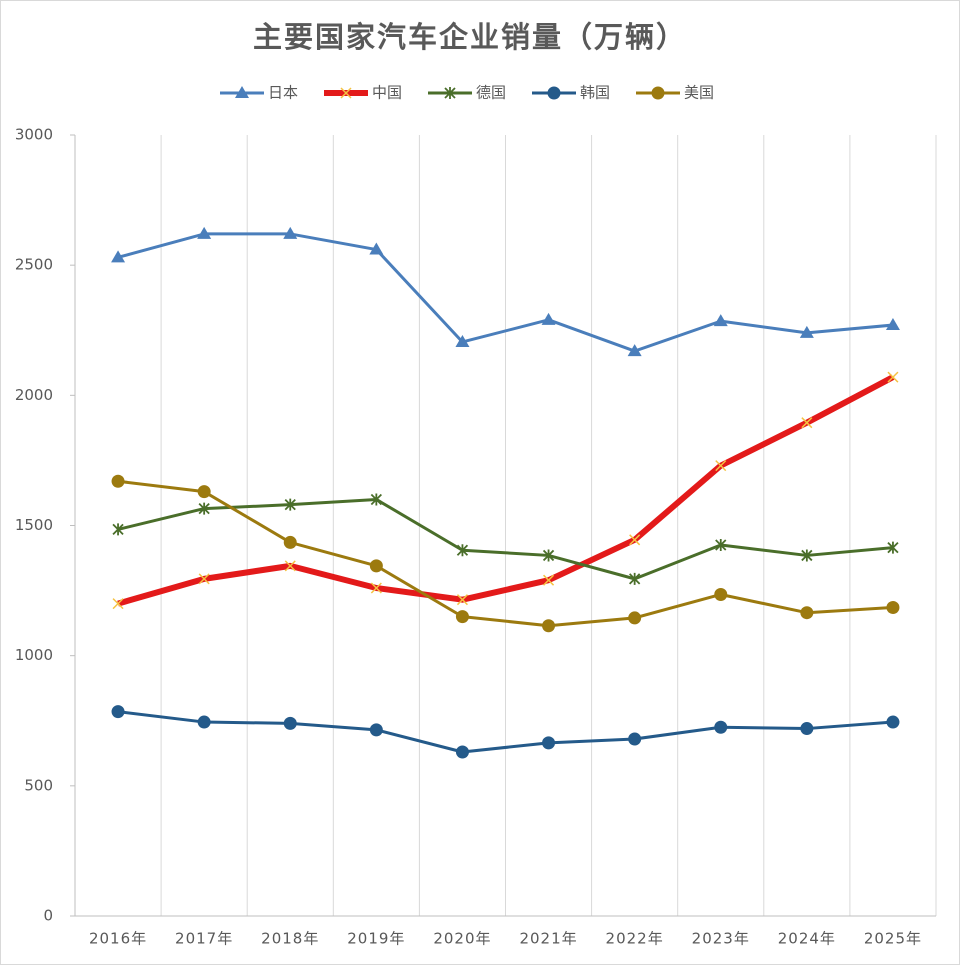  What do you see at coordinates (467, 93) in the screenshot?
I see `legend-item: 德国` at bounding box center [467, 93].